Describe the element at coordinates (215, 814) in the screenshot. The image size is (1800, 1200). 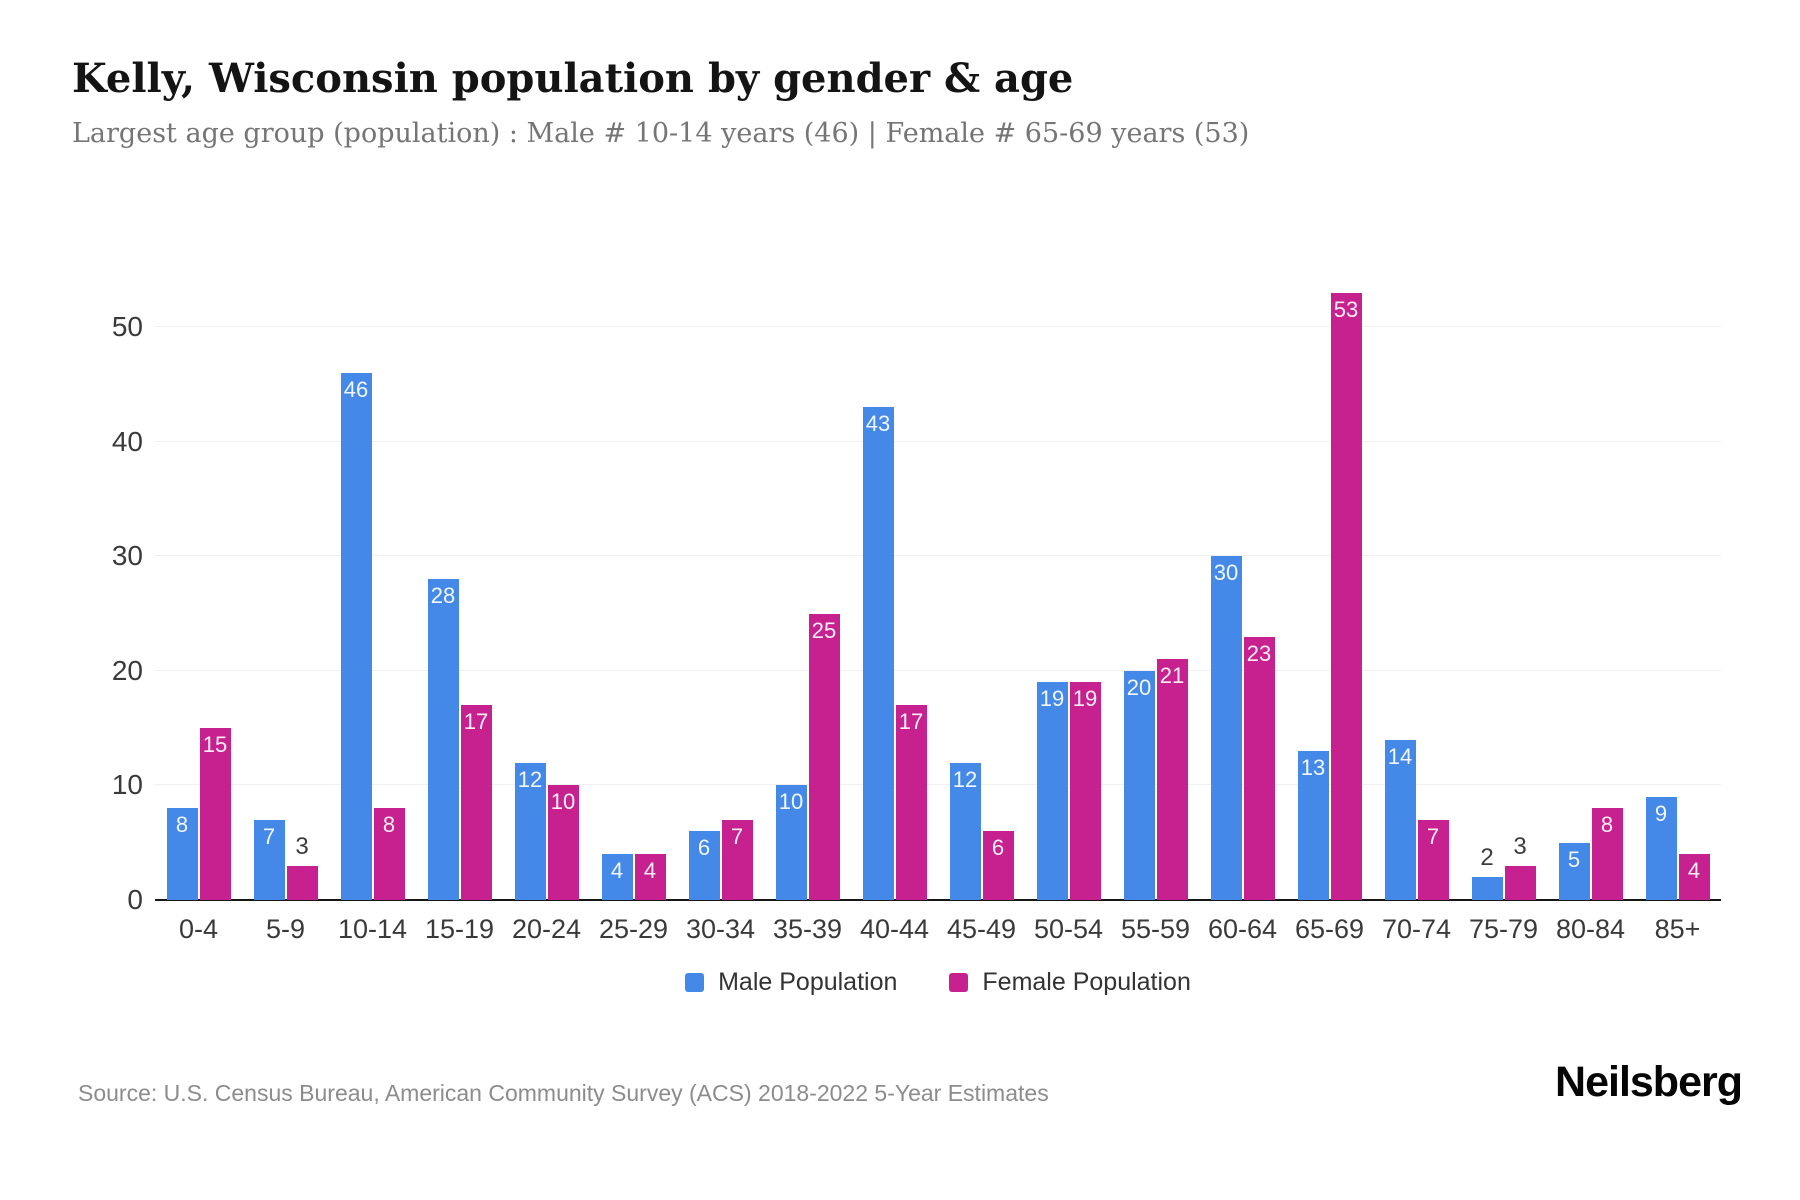
I see `bar-female-0-4: 15` at that location.